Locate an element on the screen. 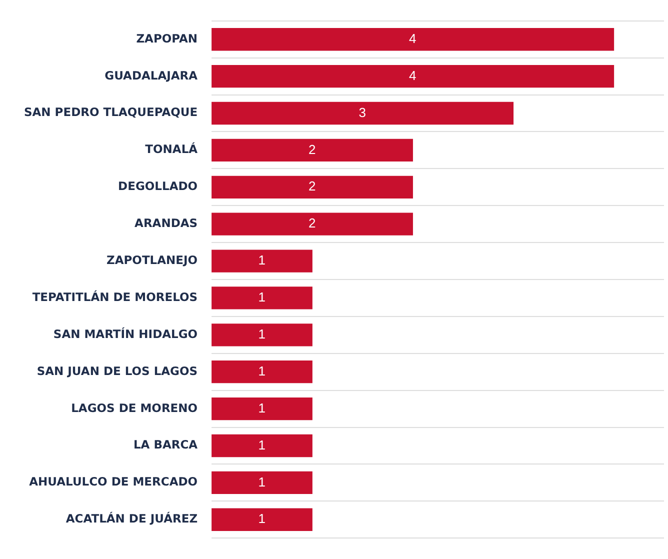 This screenshot has width=668, height=559. y-tick-label: AHUALULCO DE MERCADO is located at coordinates (113, 481).